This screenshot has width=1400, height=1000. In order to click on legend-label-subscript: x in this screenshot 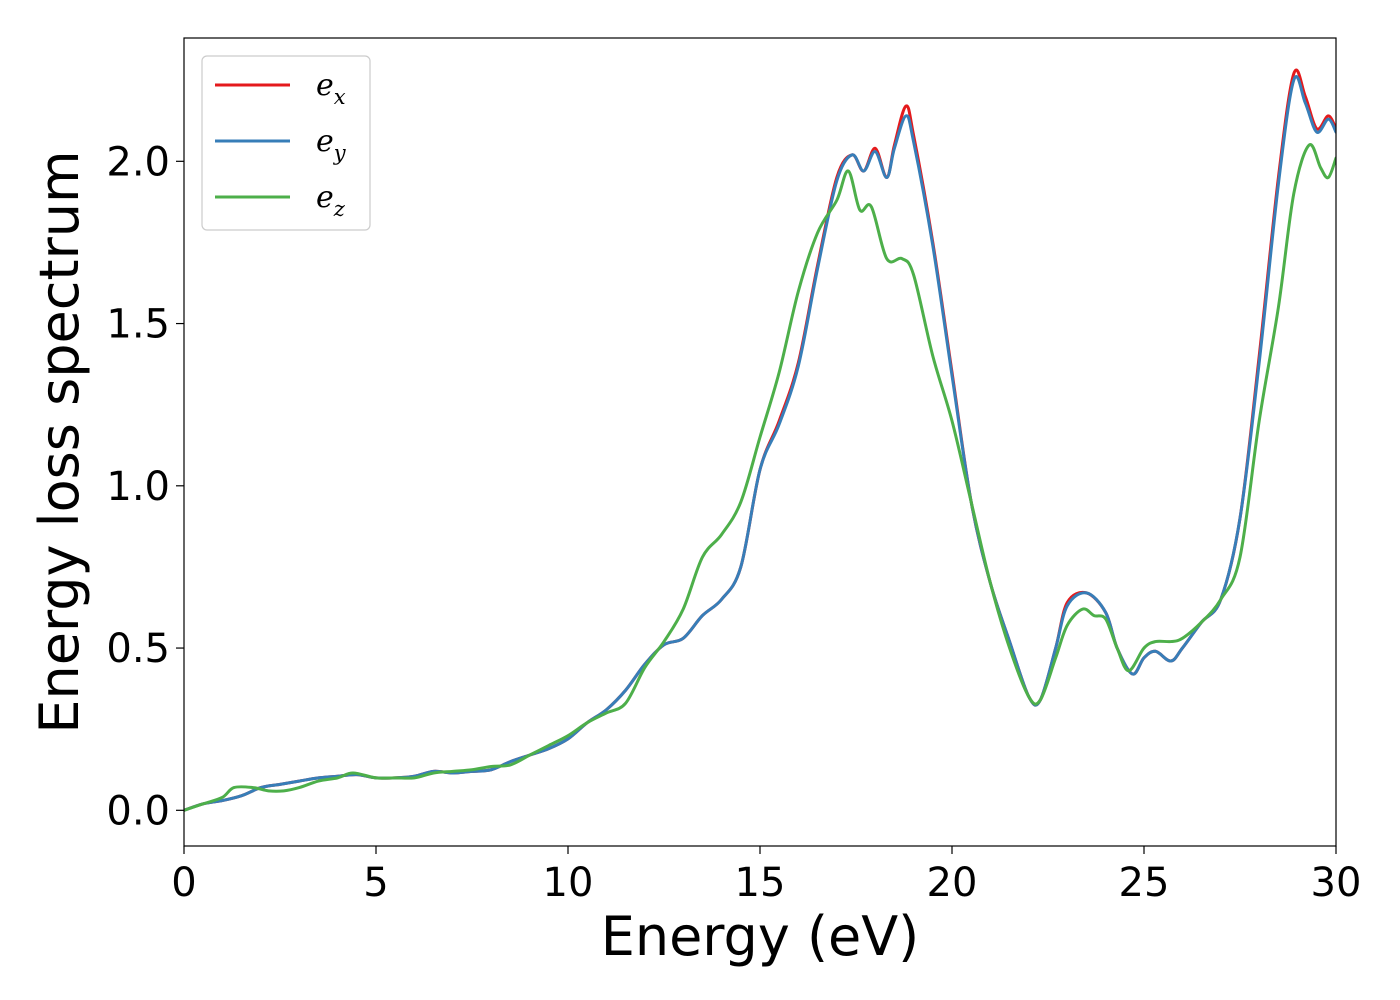, I will do `click(340, 97)`.